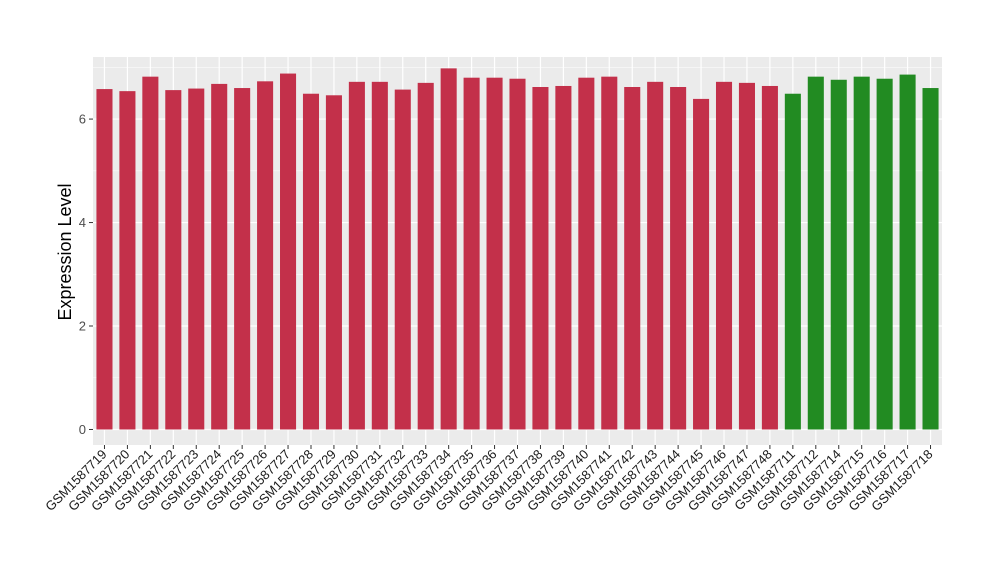  I want to click on bar-GSM1587726, so click(265, 255).